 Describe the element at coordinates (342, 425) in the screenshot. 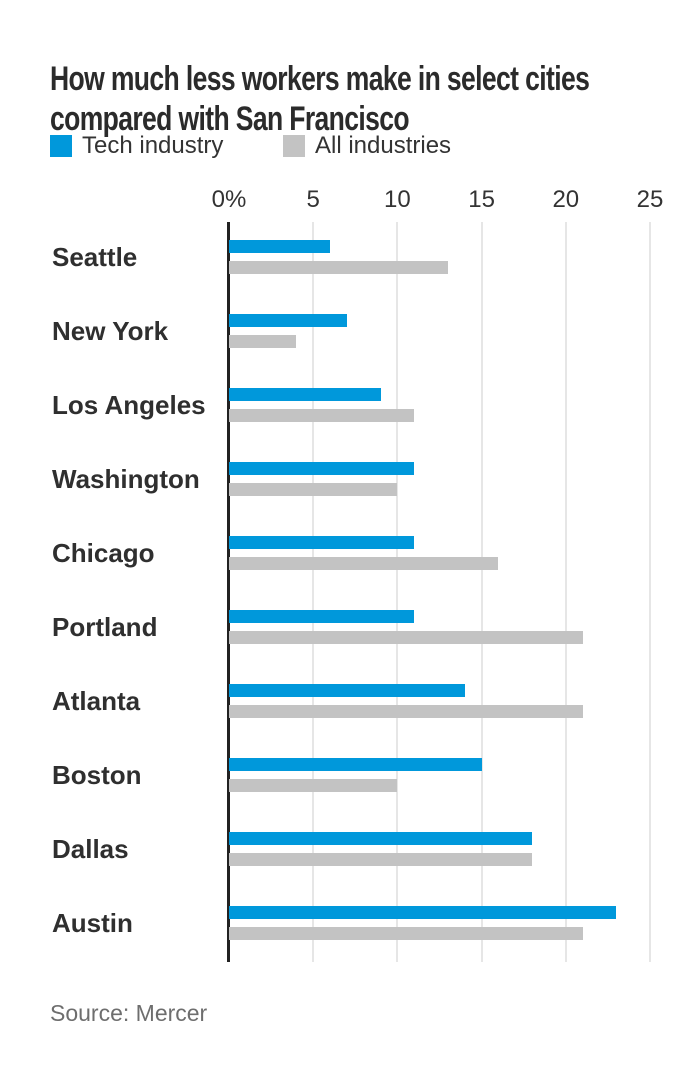

I see `city-row: Los Angeles` at that location.